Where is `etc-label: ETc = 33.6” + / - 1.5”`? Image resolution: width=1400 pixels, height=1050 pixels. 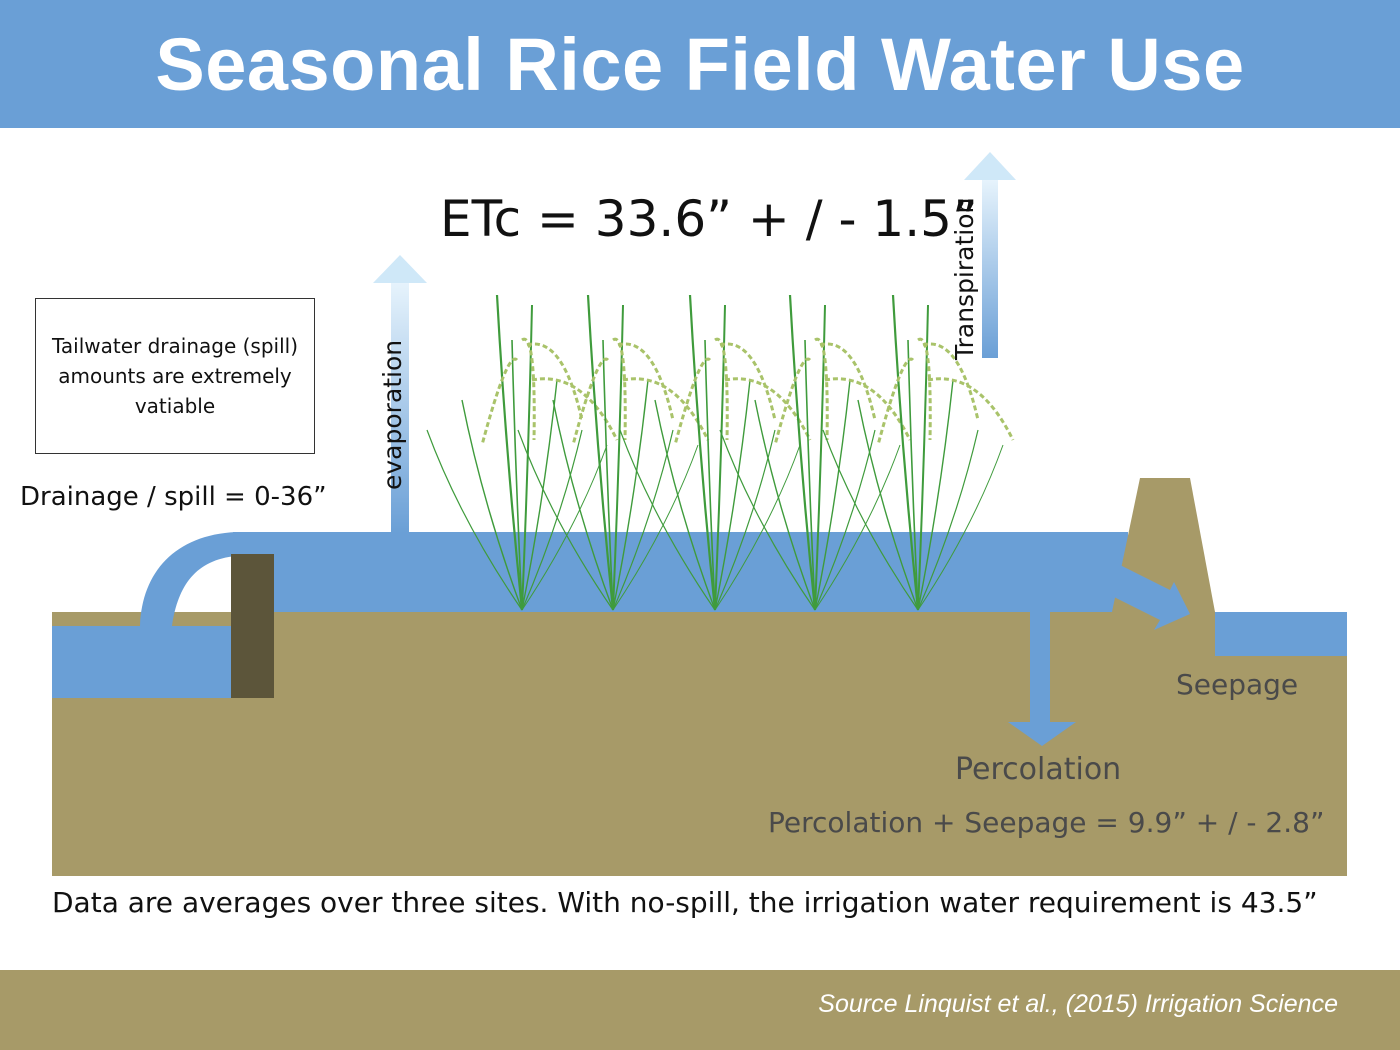 etc-label: ETc = 33.6” + / - 1.5” is located at coordinates (709, 219).